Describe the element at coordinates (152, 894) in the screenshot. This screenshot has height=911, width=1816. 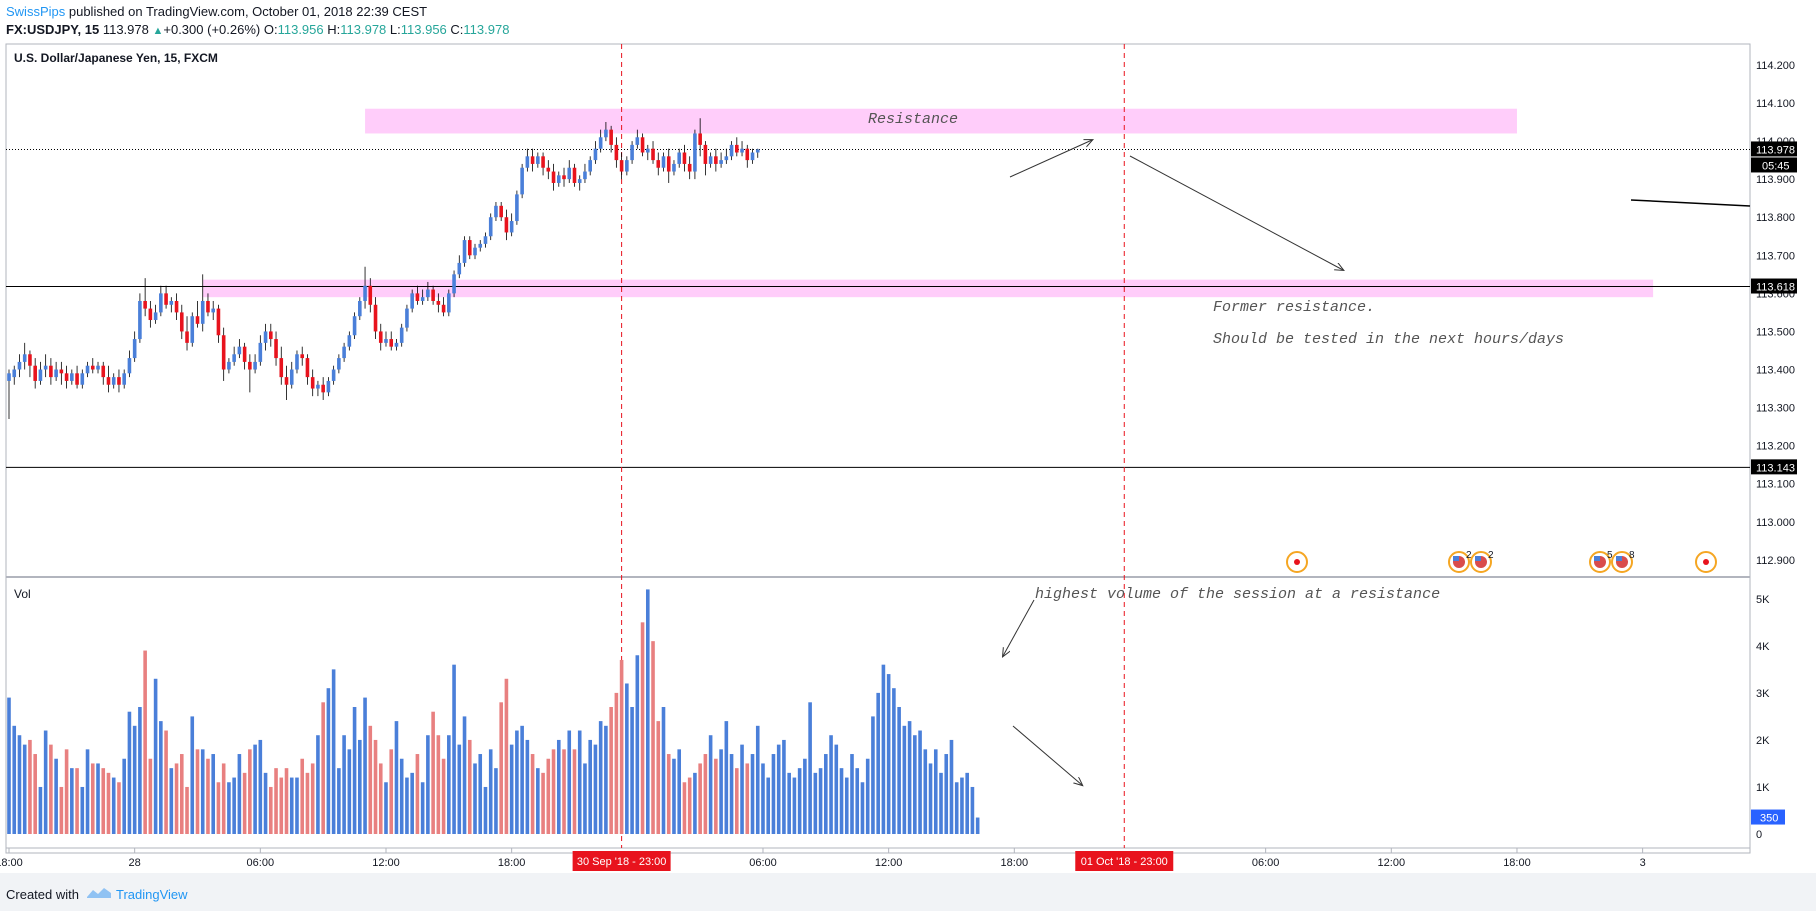
I see `tradingview-link: TradingView` at that location.